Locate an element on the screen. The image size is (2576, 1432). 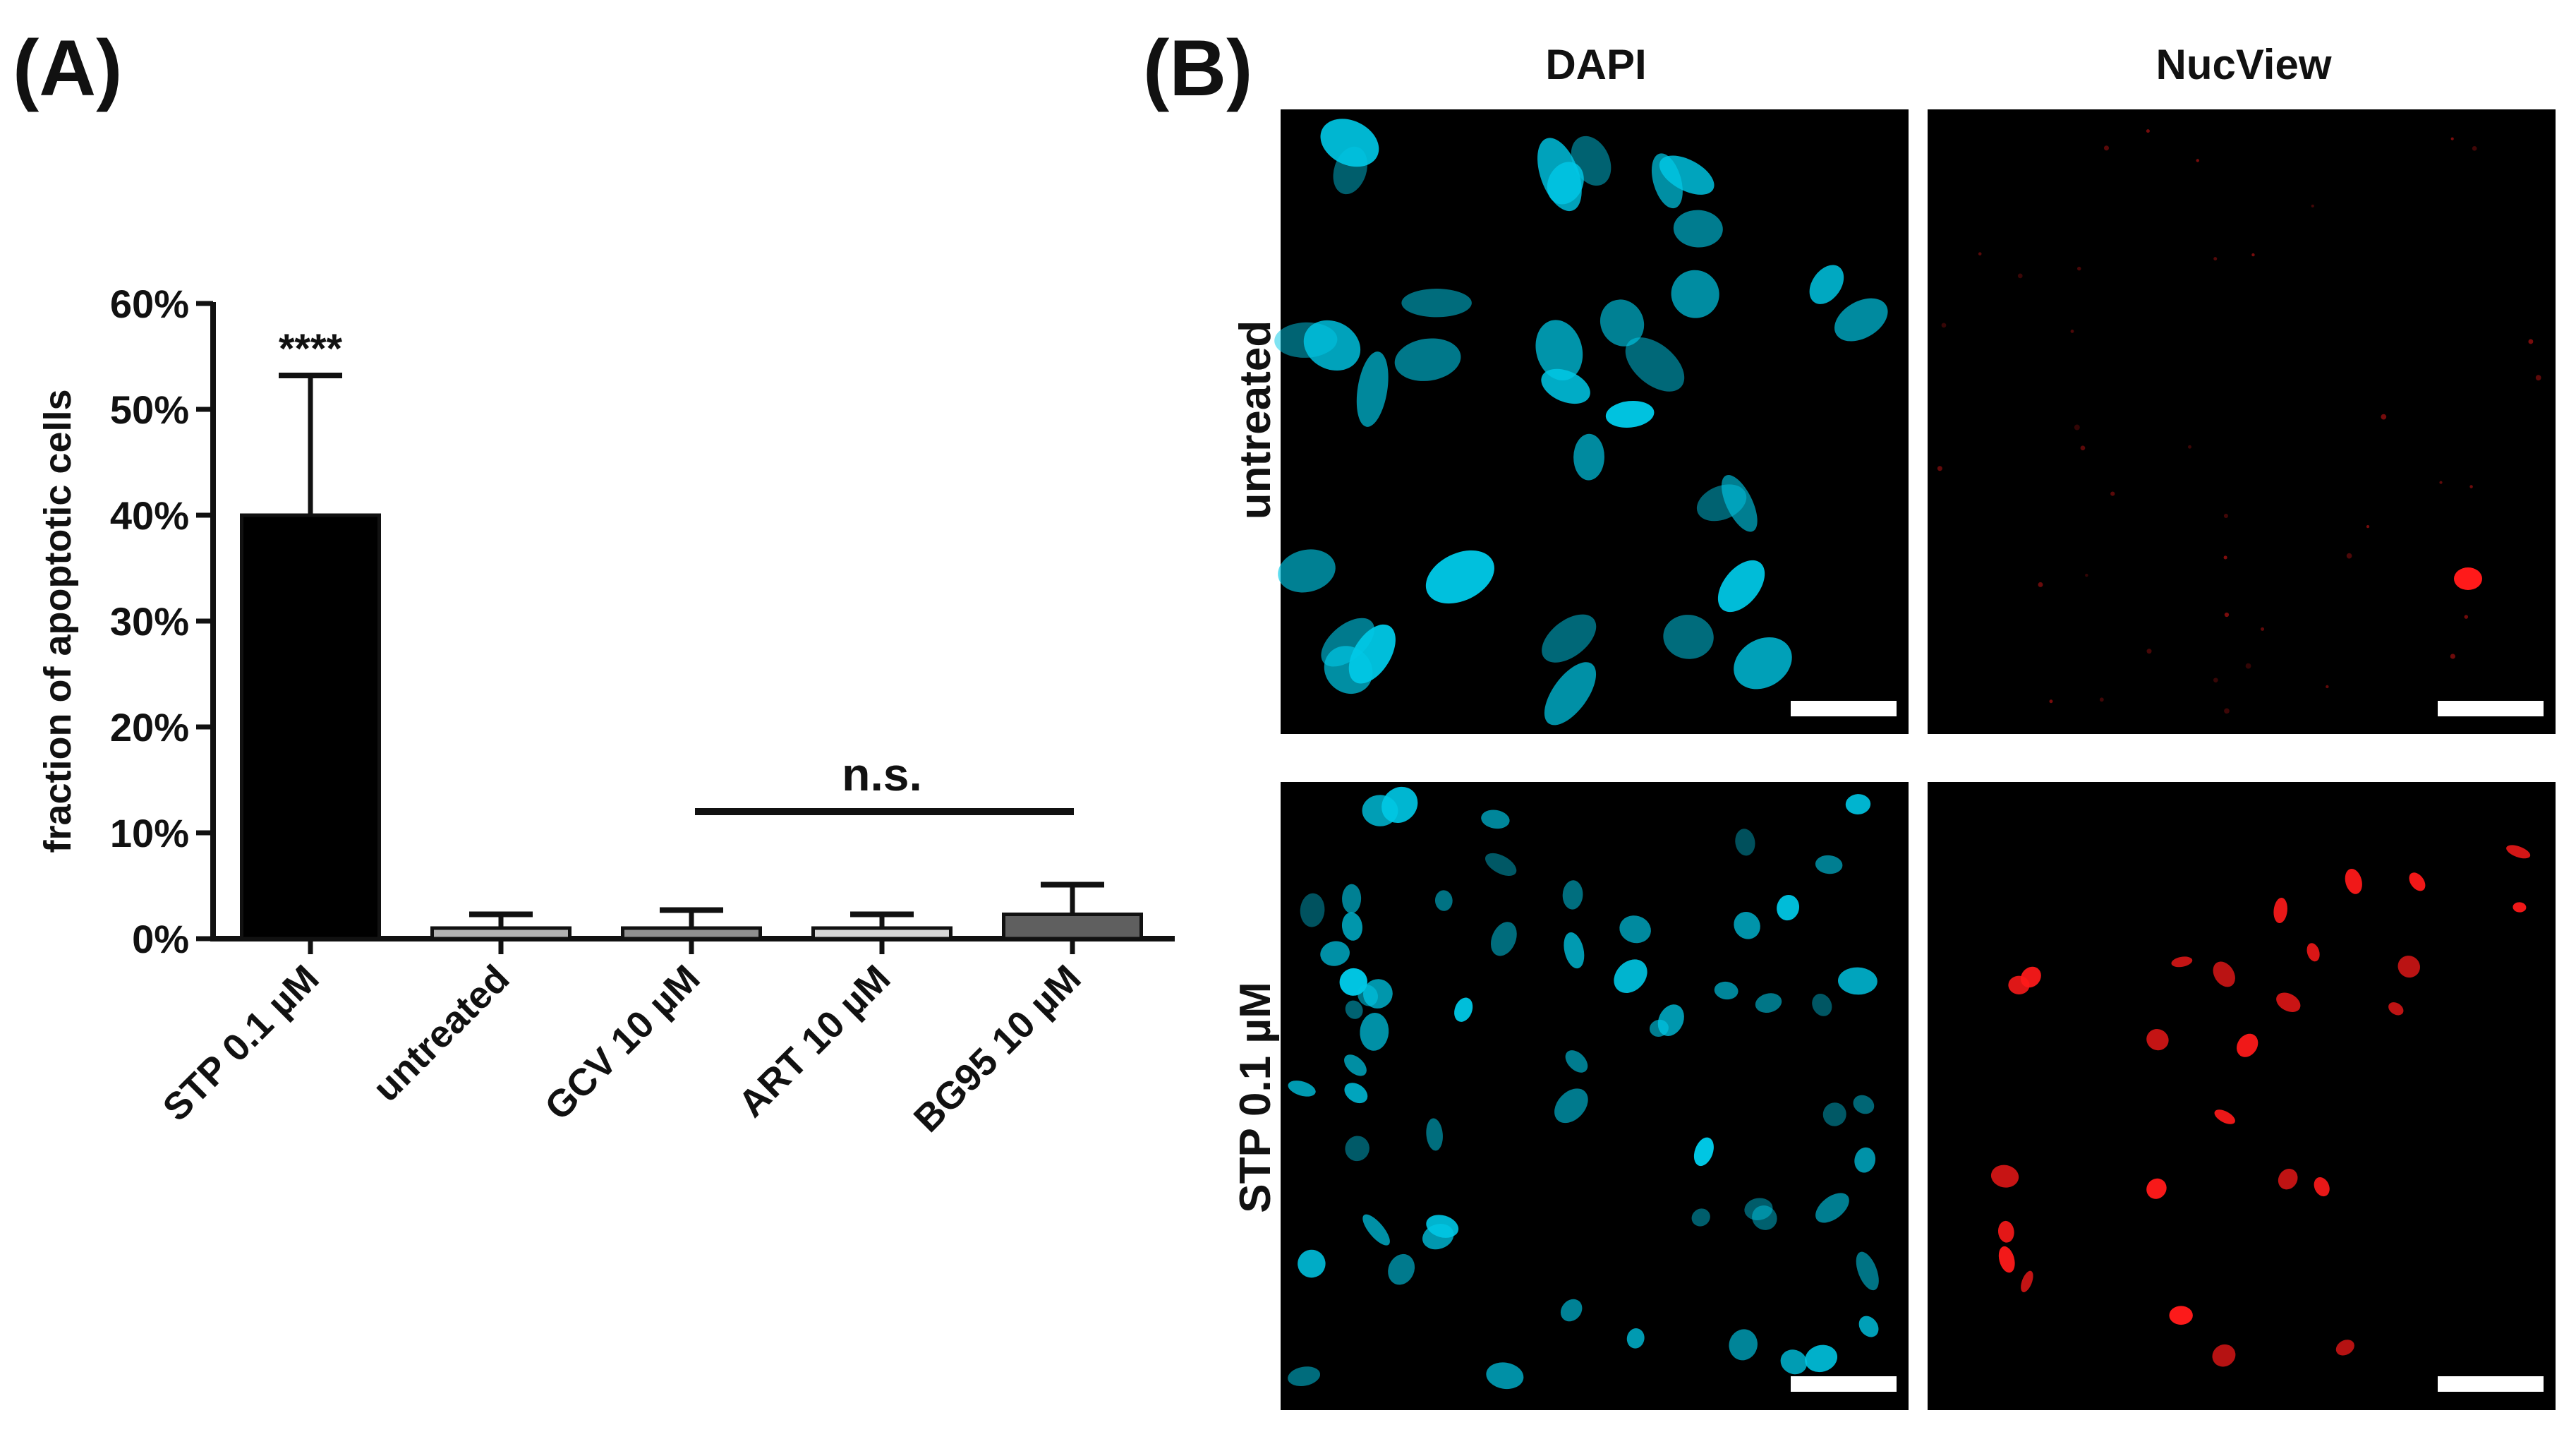
y-tick-label: 30% is located at coordinates (149, 621).